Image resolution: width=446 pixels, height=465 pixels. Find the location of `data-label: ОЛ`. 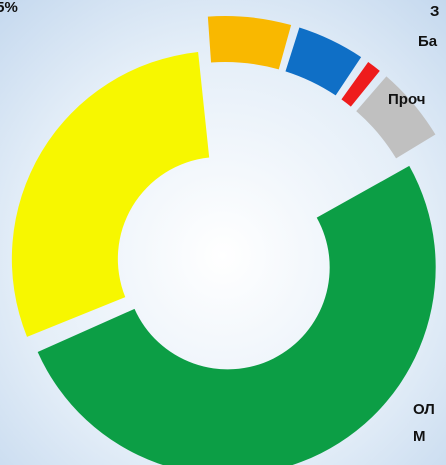

data-label: ОЛ is located at coordinates (424, 409).